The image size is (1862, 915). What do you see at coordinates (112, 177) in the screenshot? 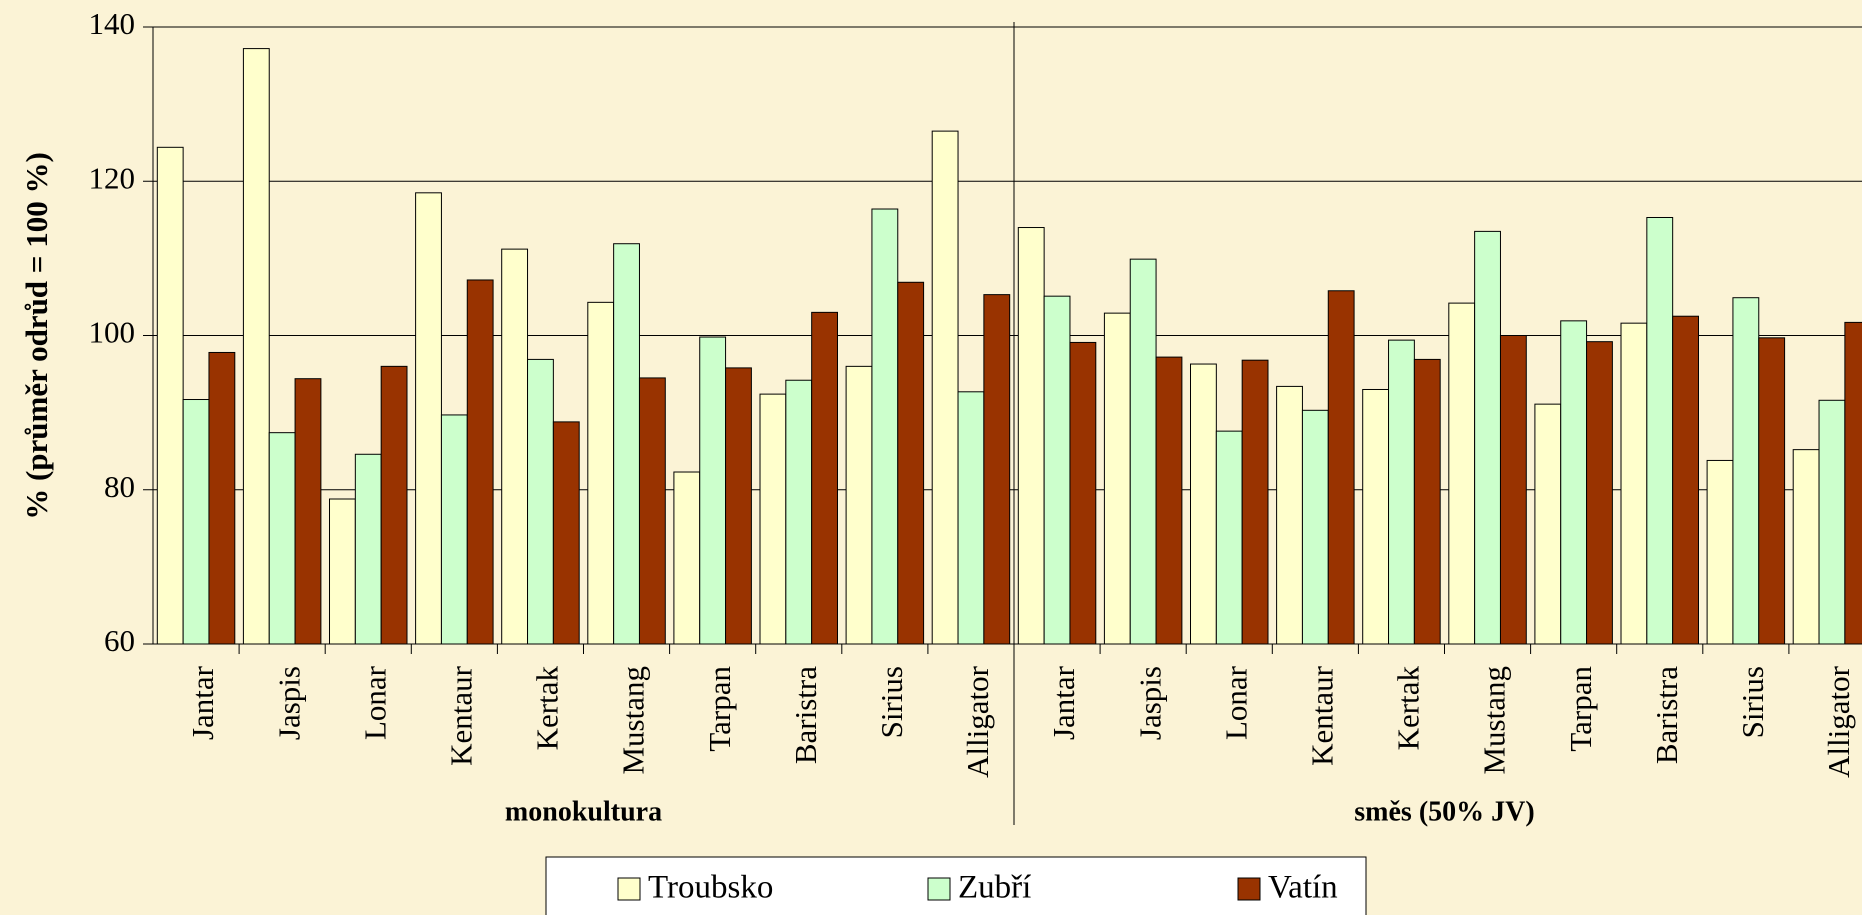
I see `y-tick-label: 120` at bounding box center [112, 177].